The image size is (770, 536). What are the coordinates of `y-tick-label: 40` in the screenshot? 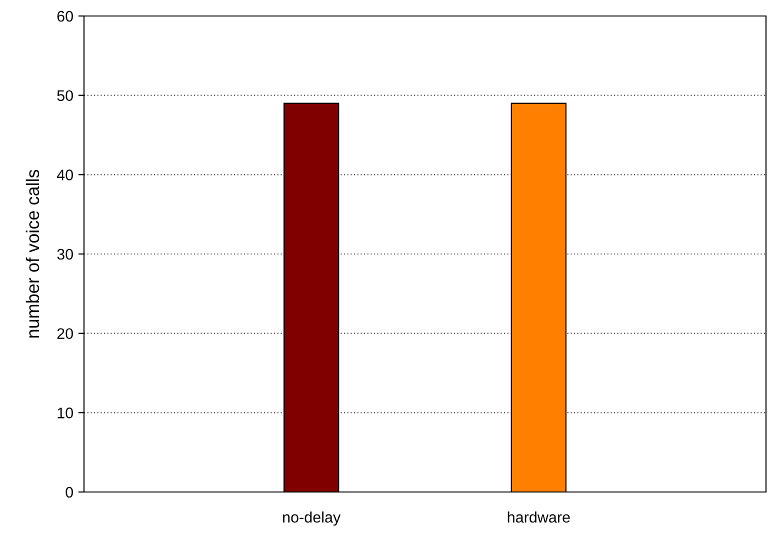 It's located at (64, 175).